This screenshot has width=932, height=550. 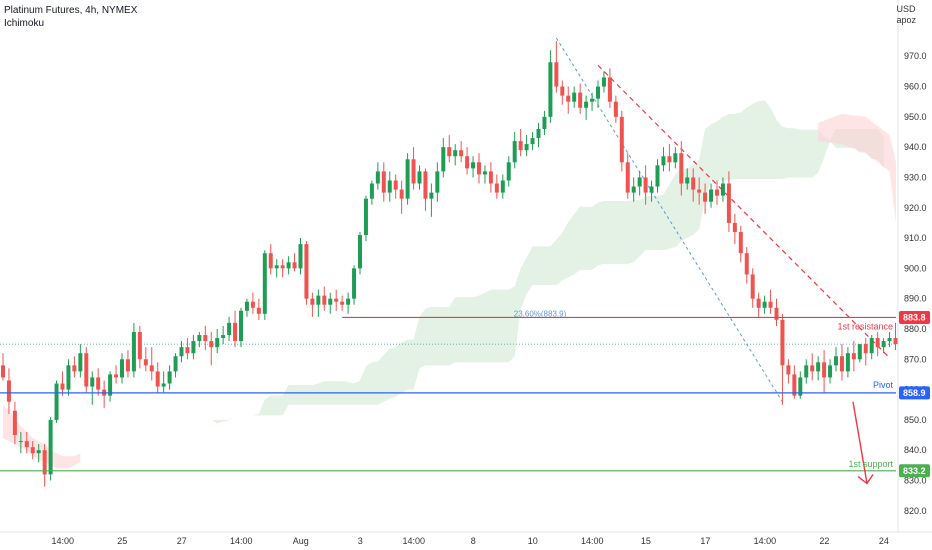 I want to click on price-tick-label: 820.0, so click(x=915, y=511).